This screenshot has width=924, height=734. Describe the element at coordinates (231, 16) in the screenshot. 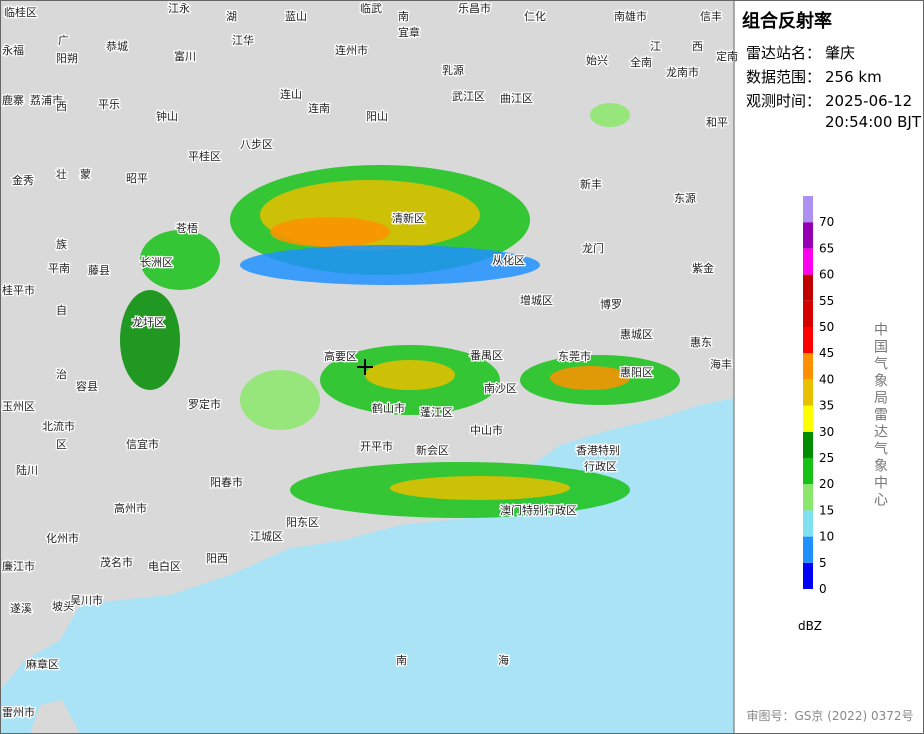

I see `place-label: 湖` at that location.